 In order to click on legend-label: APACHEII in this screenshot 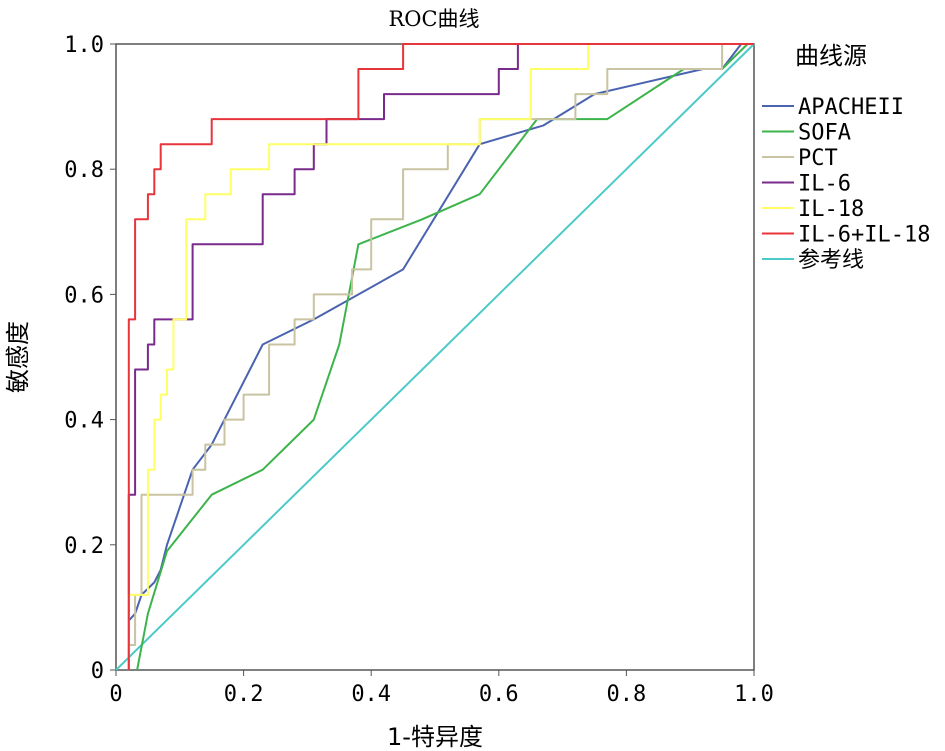, I will do `click(851, 107)`.